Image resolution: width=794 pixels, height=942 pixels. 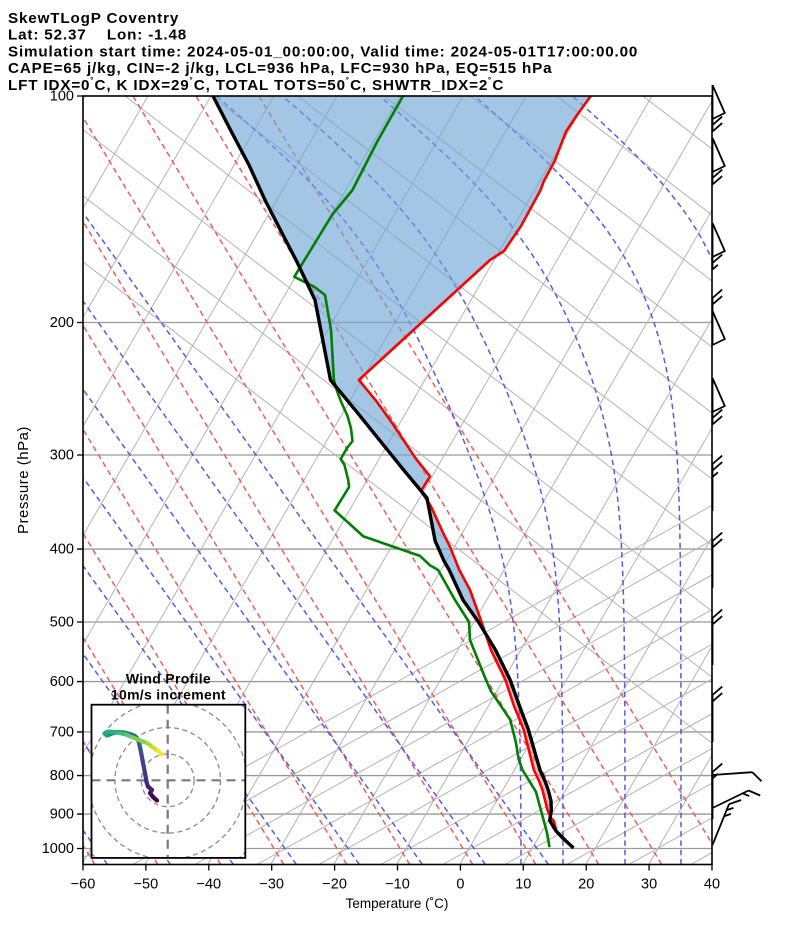 What do you see at coordinates (62, 815) in the screenshot?
I see `svg-text: 900` at bounding box center [62, 815].